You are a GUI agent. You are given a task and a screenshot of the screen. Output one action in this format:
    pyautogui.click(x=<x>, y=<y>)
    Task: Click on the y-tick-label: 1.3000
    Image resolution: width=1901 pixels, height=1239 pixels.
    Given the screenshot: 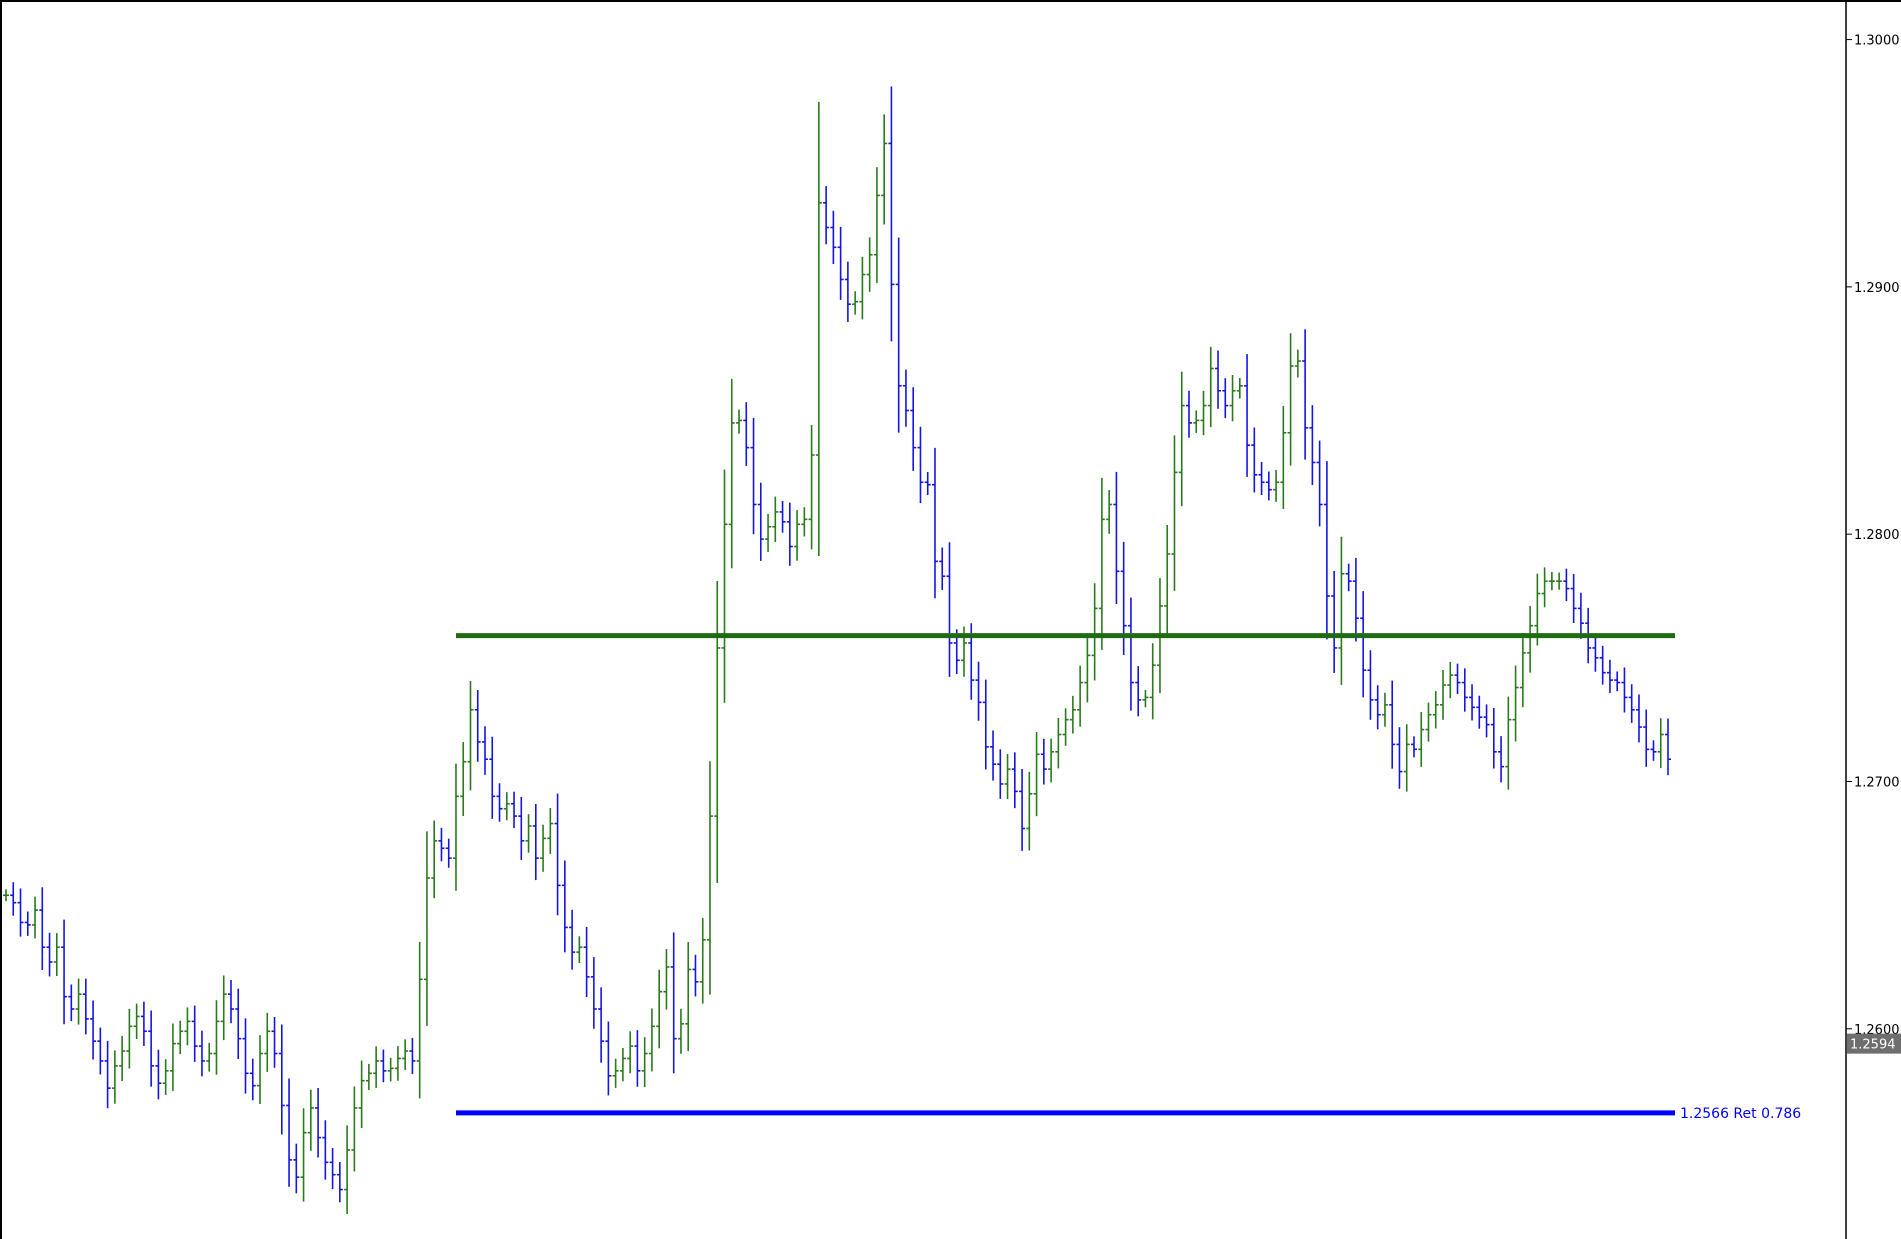 What is the action you would take?
    pyautogui.click(x=1877, y=41)
    